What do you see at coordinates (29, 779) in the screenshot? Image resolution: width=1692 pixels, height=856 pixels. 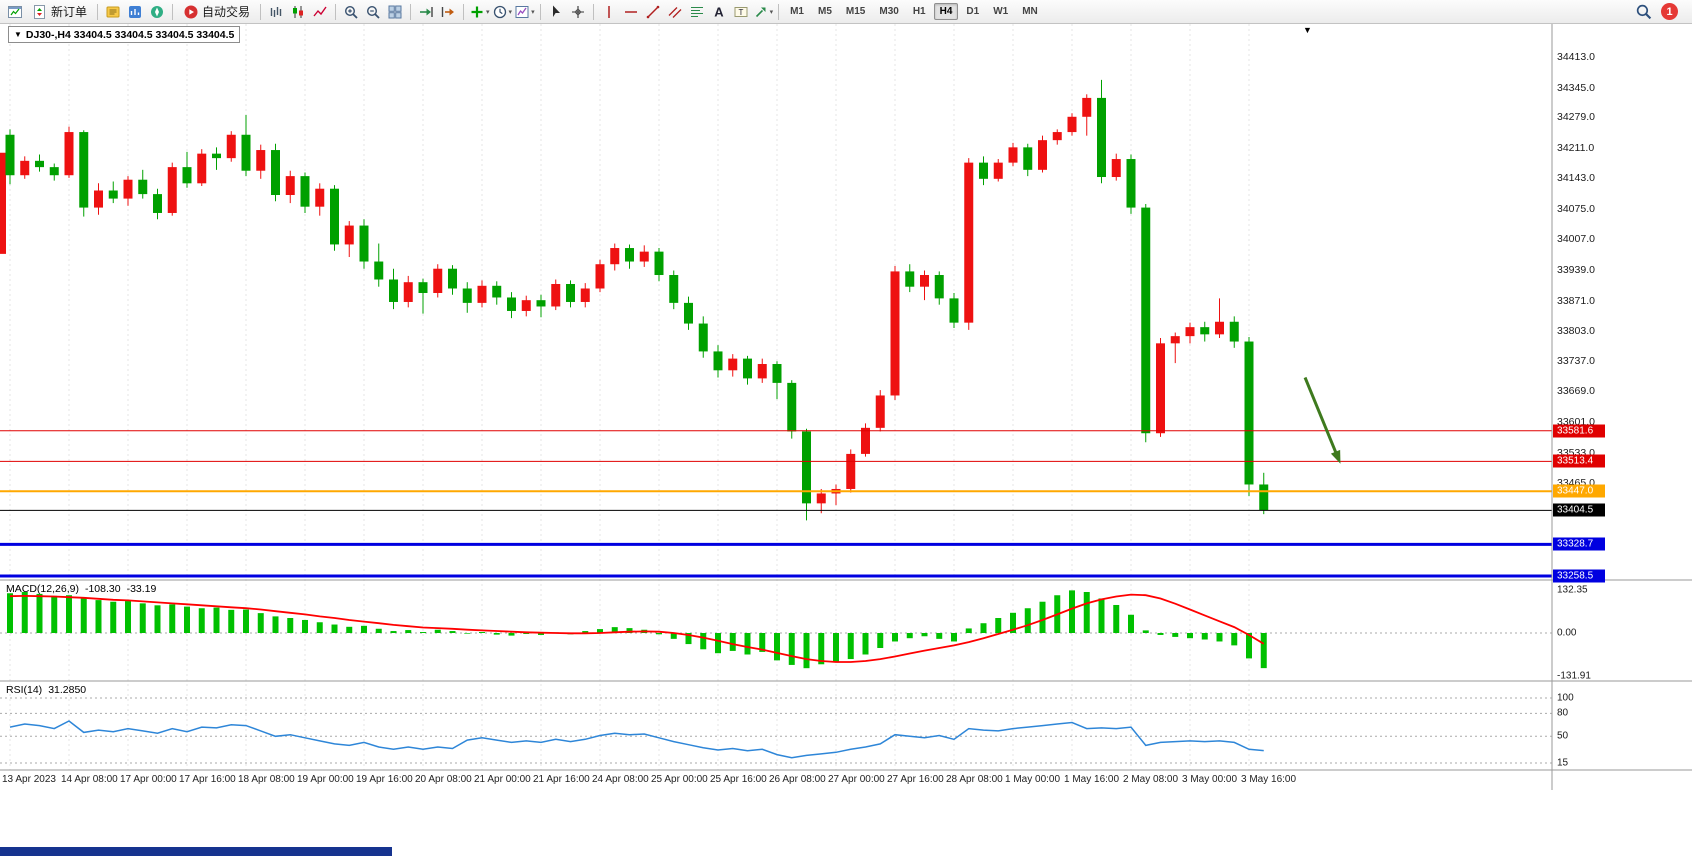 I see `time-axis-label: 13 Apr 2023` at bounding box center [29, 779].